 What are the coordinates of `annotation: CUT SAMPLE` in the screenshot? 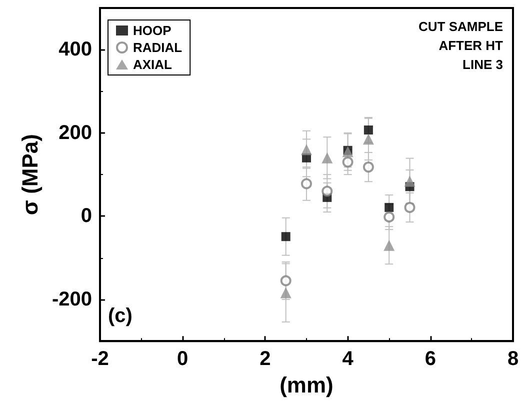 It's located at (461, 26).